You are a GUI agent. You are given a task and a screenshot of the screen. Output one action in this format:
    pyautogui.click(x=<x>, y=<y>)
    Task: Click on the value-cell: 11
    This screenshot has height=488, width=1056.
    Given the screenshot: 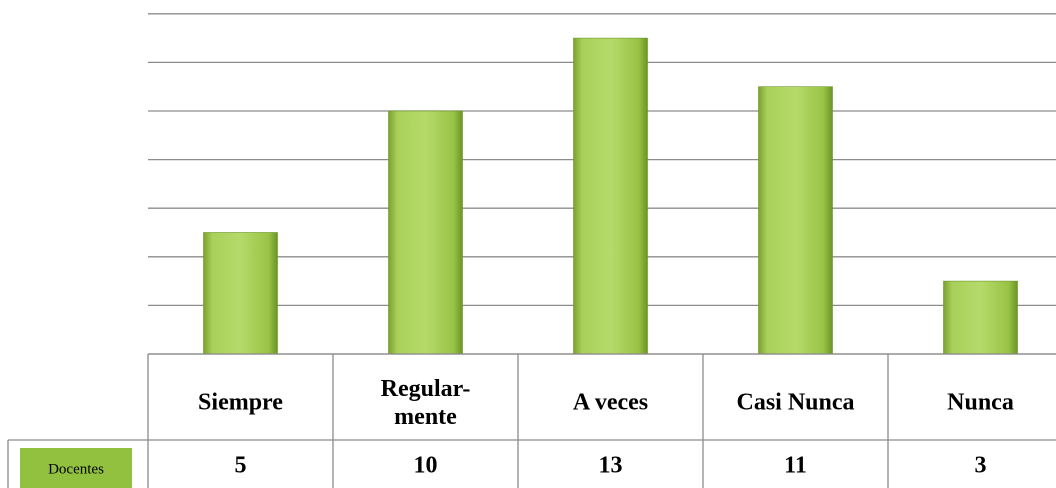 What is the action you would take?
    pyautogui.click(x=795, y=466)
    